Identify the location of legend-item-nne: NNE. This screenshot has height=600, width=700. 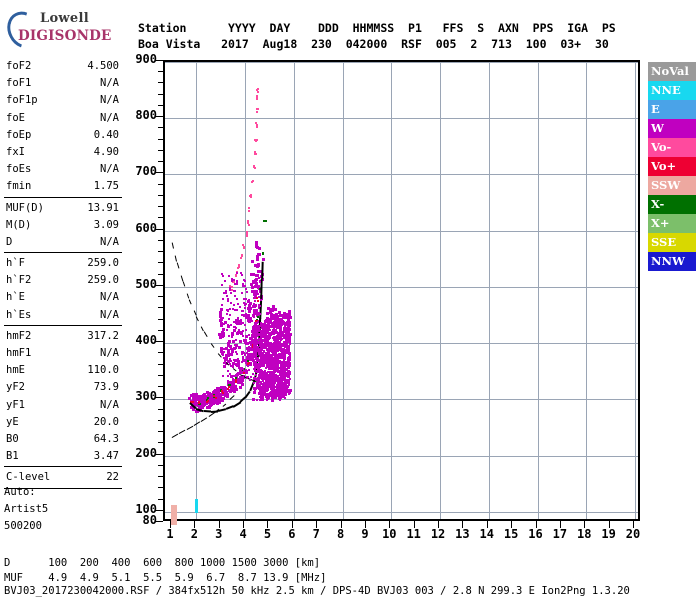
(672, 90).